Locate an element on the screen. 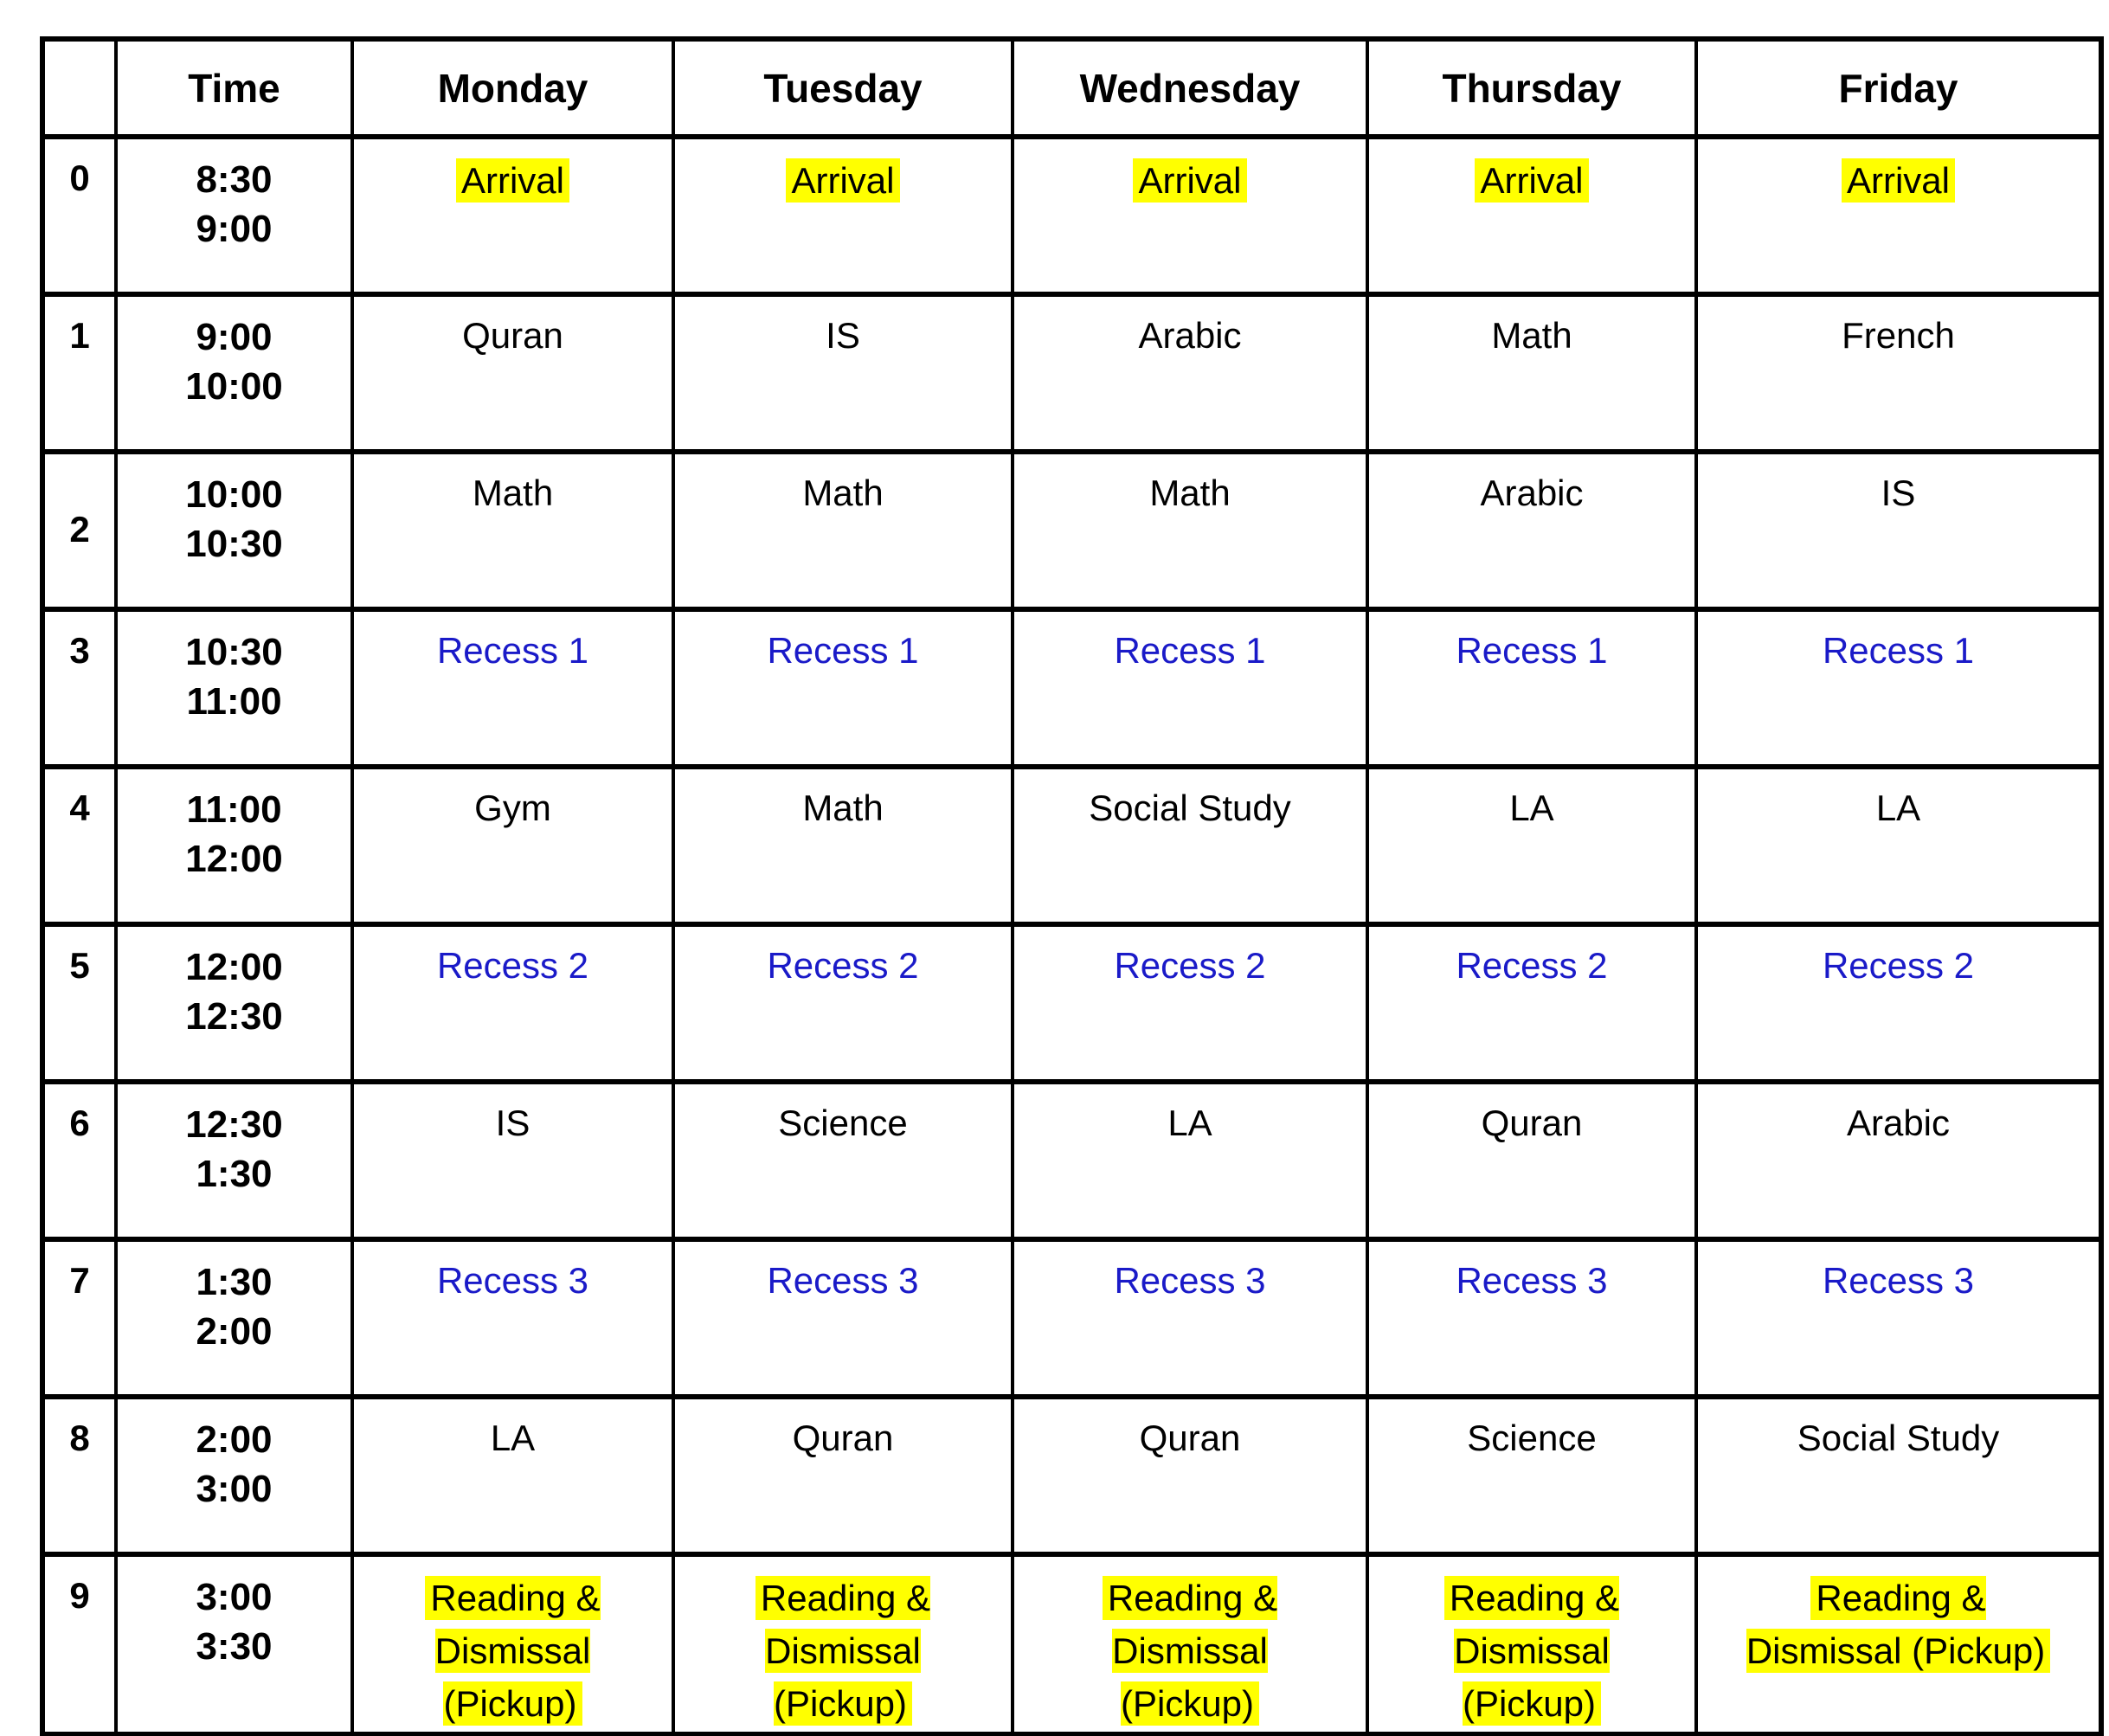  cell-wednesday: Reading & Dismissal (Pickup) is located at coordinates (1190, 1644).